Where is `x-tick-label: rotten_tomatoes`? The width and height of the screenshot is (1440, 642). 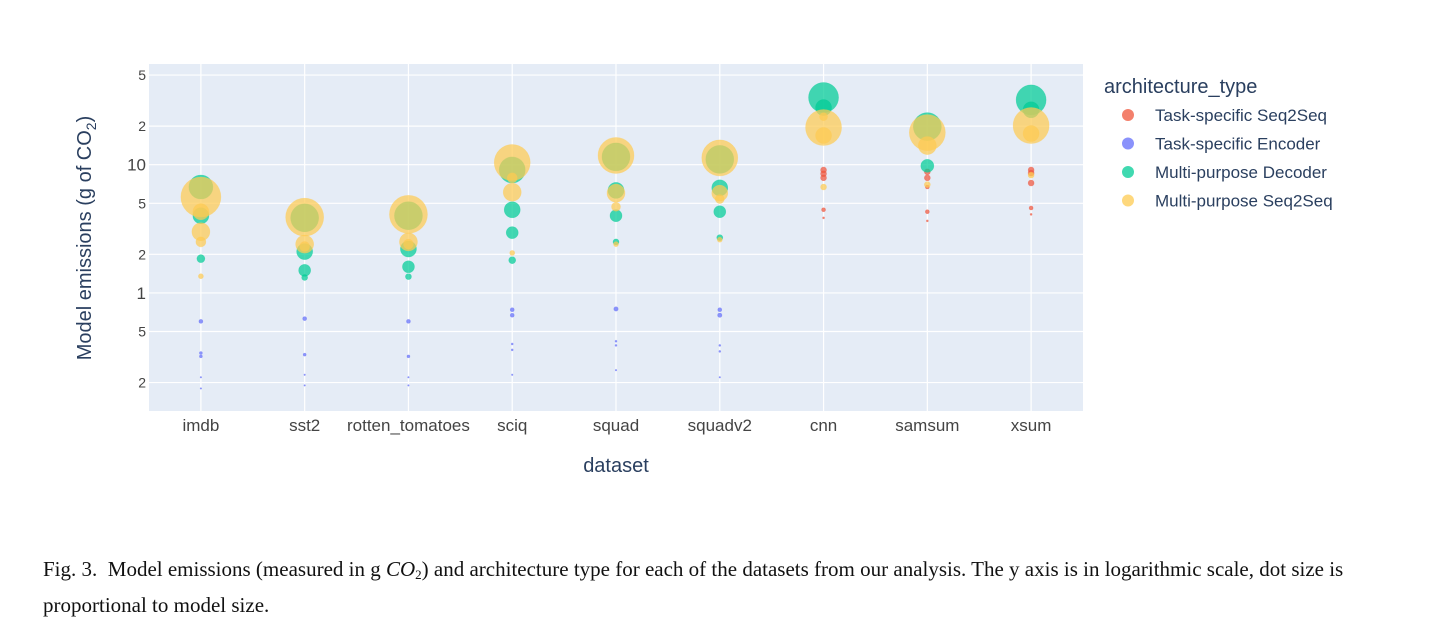
x-tick-label: rotten_tomatoes is located at coordinates (408, 425).